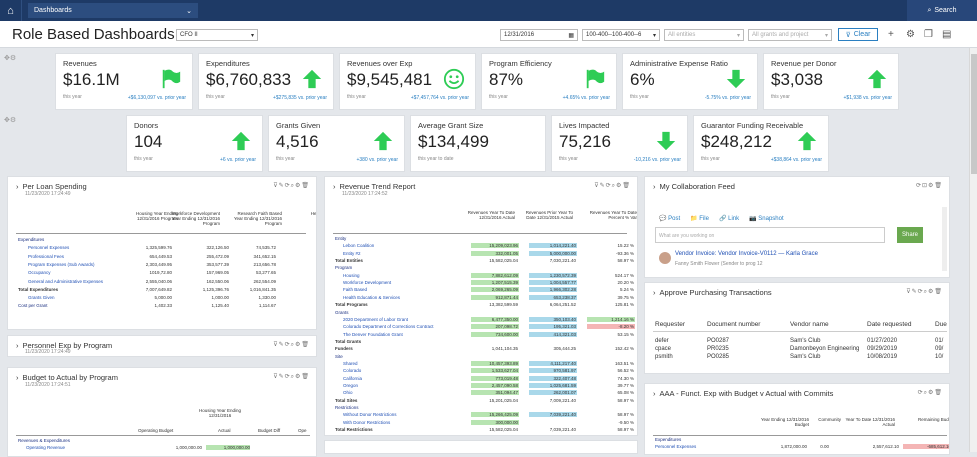  What do you see at coordinates (704, 219) in the screenshot?
I see `file-label: File` at bounding box center [704, 219].